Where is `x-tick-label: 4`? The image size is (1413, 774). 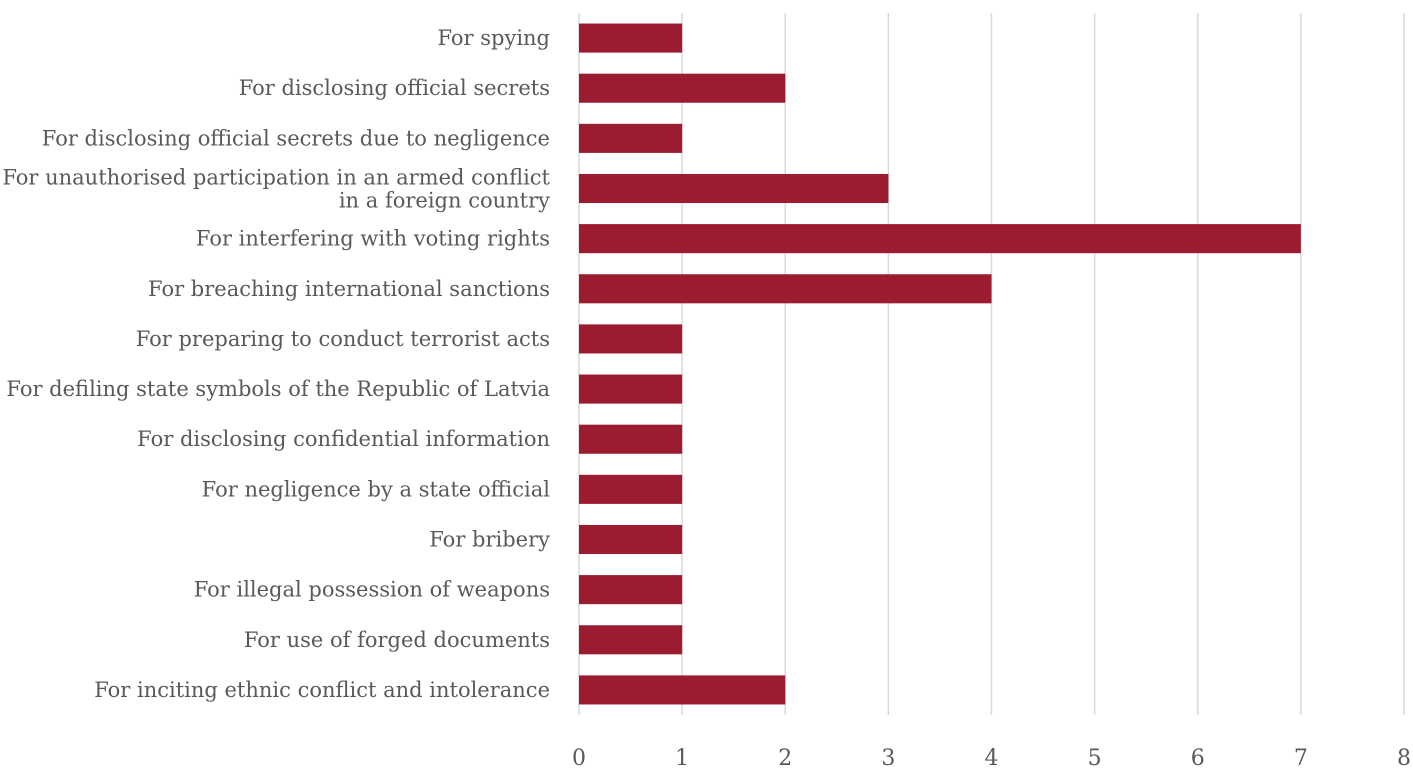 x-tick-label: 4 is located at coordinates (992, 758).